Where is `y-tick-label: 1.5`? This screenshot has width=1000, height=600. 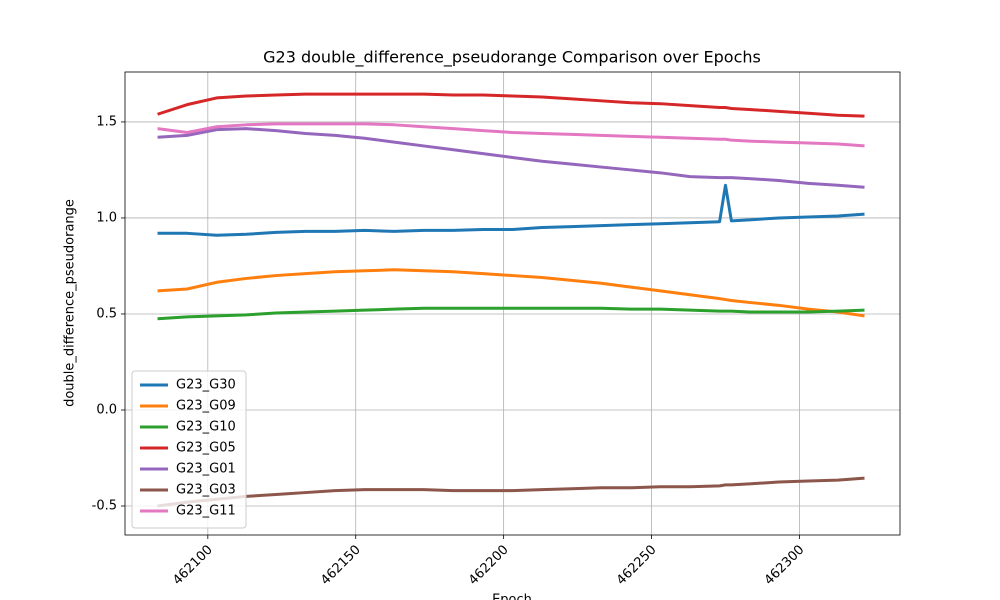
y-tick-label: 1.5 is located at coordinates (106, 121).